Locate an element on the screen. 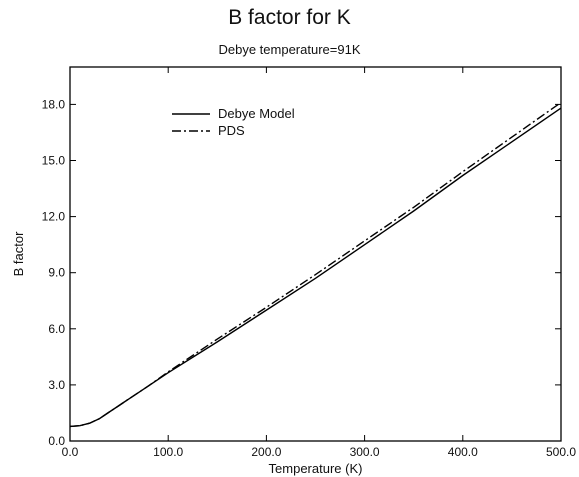 The width and height of the screenshot is (579, 477). chart-title: B factor for K is located at coordinates (289, 17).